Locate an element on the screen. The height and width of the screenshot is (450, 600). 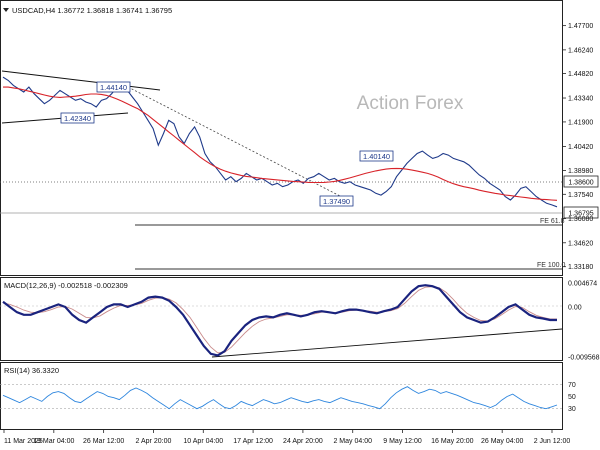
time-tick-label: 19 Mar 04:00 is located at coordinates (53, 441).